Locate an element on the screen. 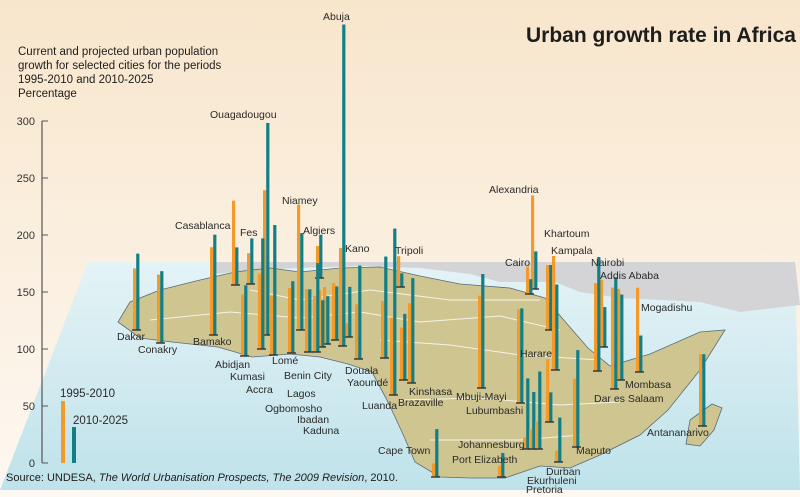 Image resolution: width=800 pixels, height=497 pixels. bar-2010-2025-yaound- is located at coordinates (386, 307).